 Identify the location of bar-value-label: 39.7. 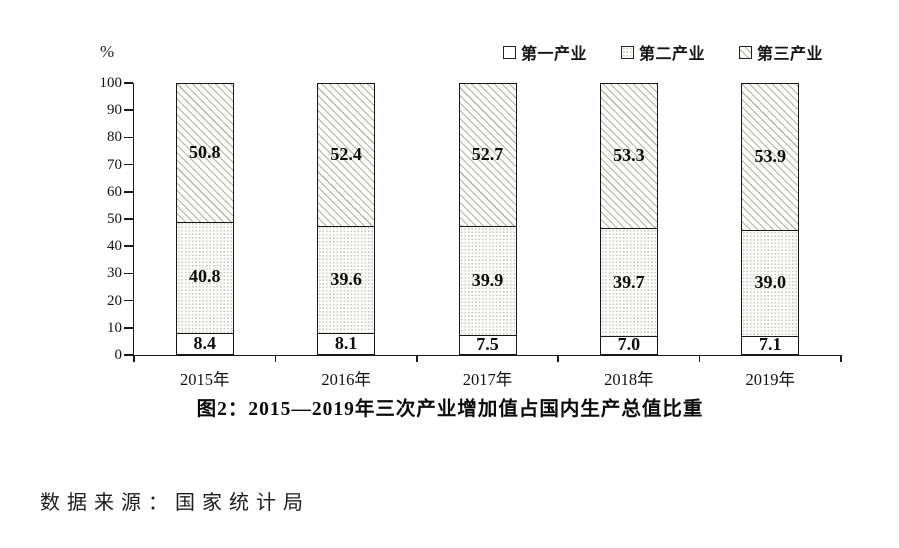
(629, 281).